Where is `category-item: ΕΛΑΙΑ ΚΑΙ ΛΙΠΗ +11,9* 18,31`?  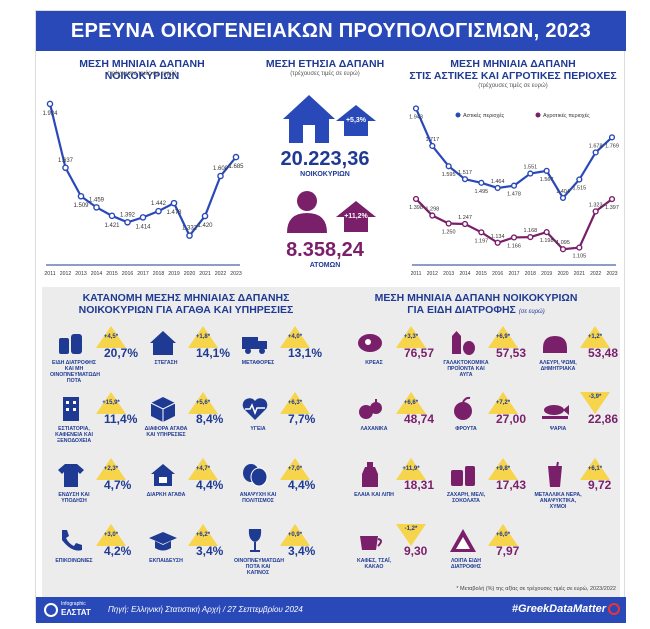 category-item: ΕΛΑΙΑ ΚΑΙ ΛΙΠΗ +11,9* 18,31 is located at coordinates (402, 486).